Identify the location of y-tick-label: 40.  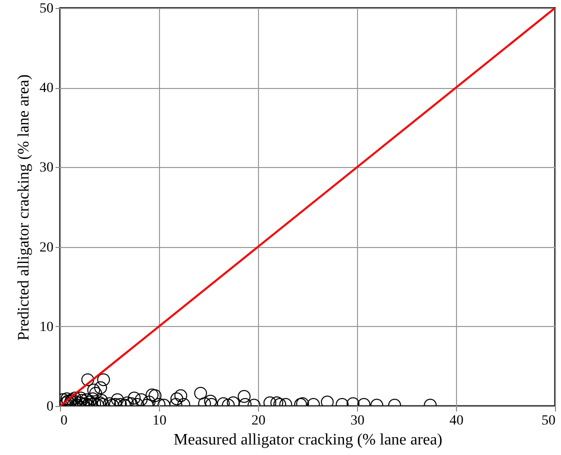
(47, 88).